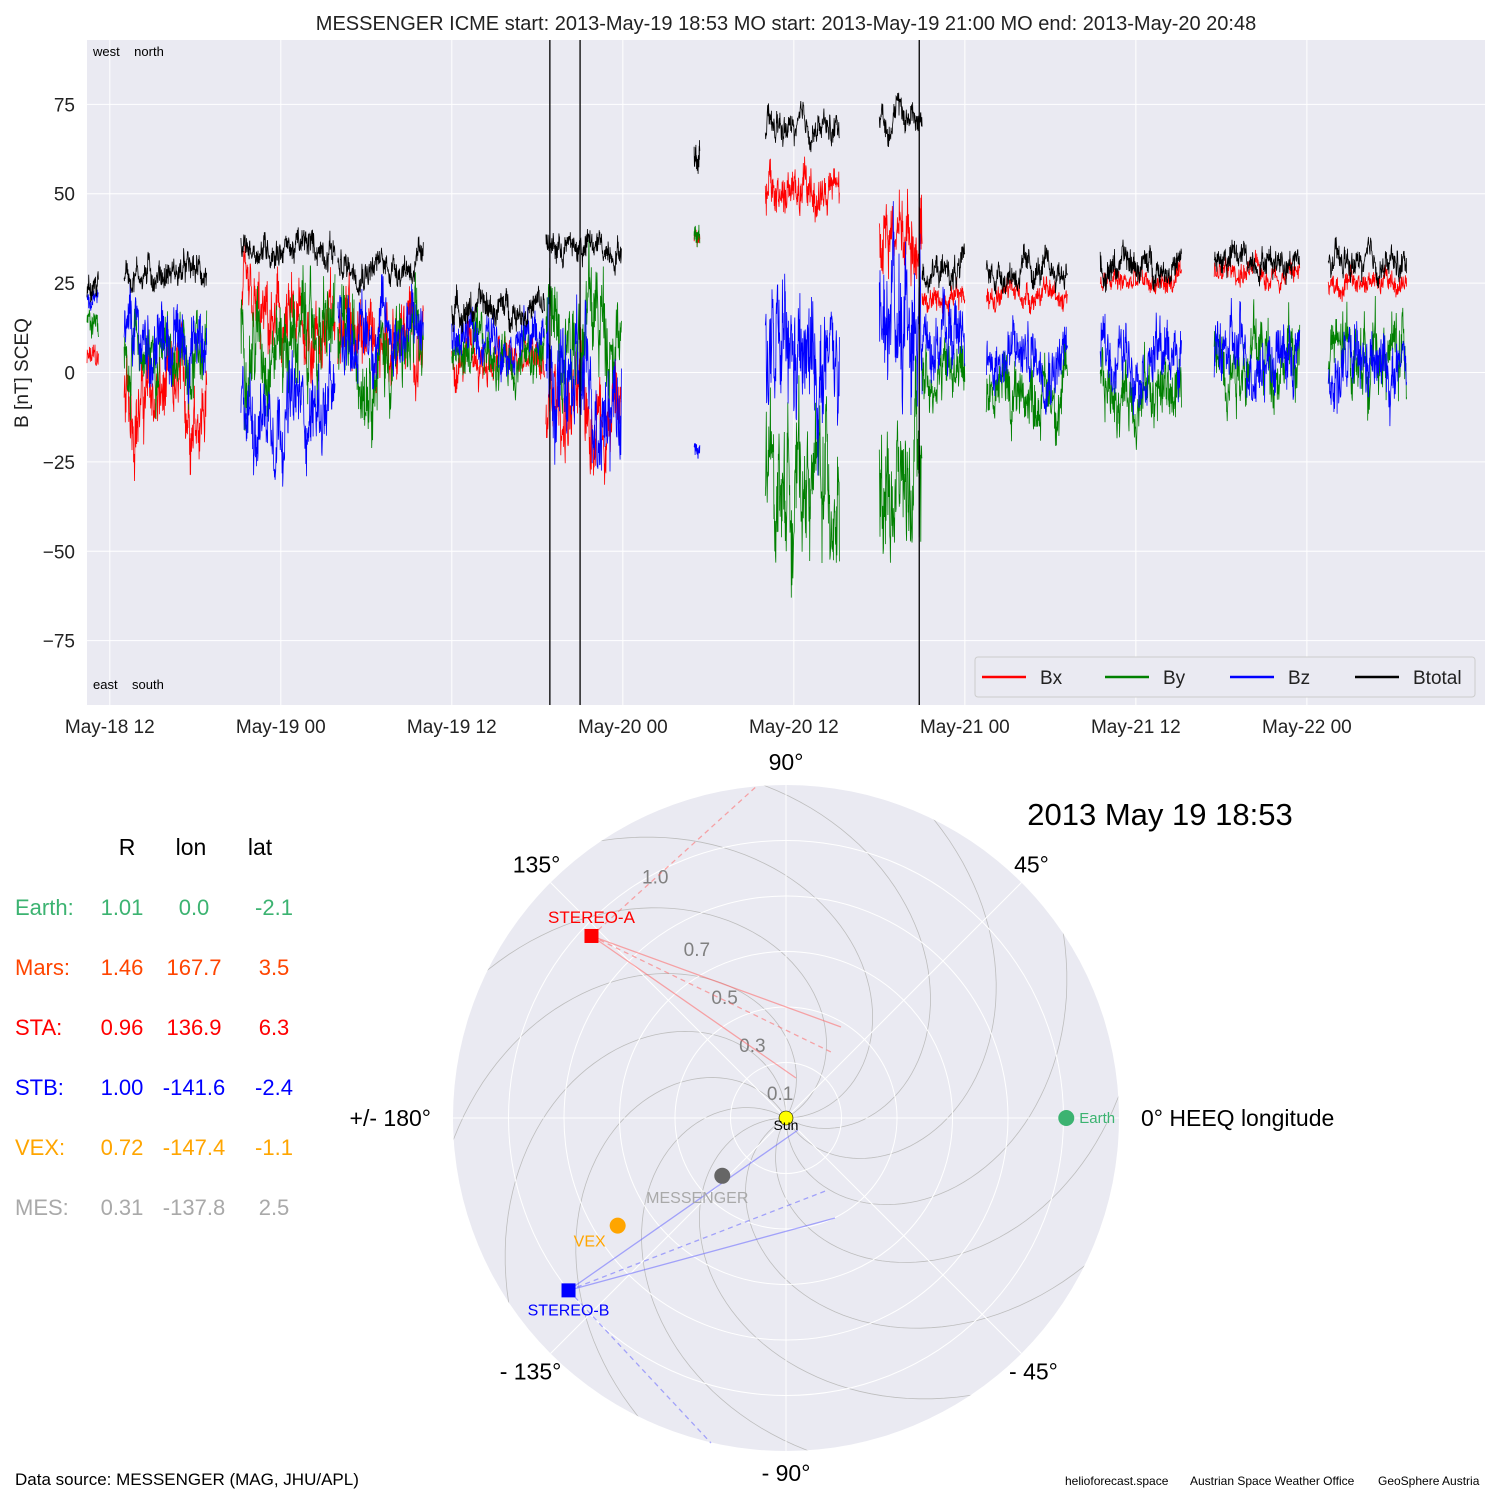 Image resolution: width=1500 pixels, height=1500 pixels. What do you see at coordinates (697, 1198) in the screenshot?
I see `messenger-label: MESSENGER` at bounding box center [697, 1198].